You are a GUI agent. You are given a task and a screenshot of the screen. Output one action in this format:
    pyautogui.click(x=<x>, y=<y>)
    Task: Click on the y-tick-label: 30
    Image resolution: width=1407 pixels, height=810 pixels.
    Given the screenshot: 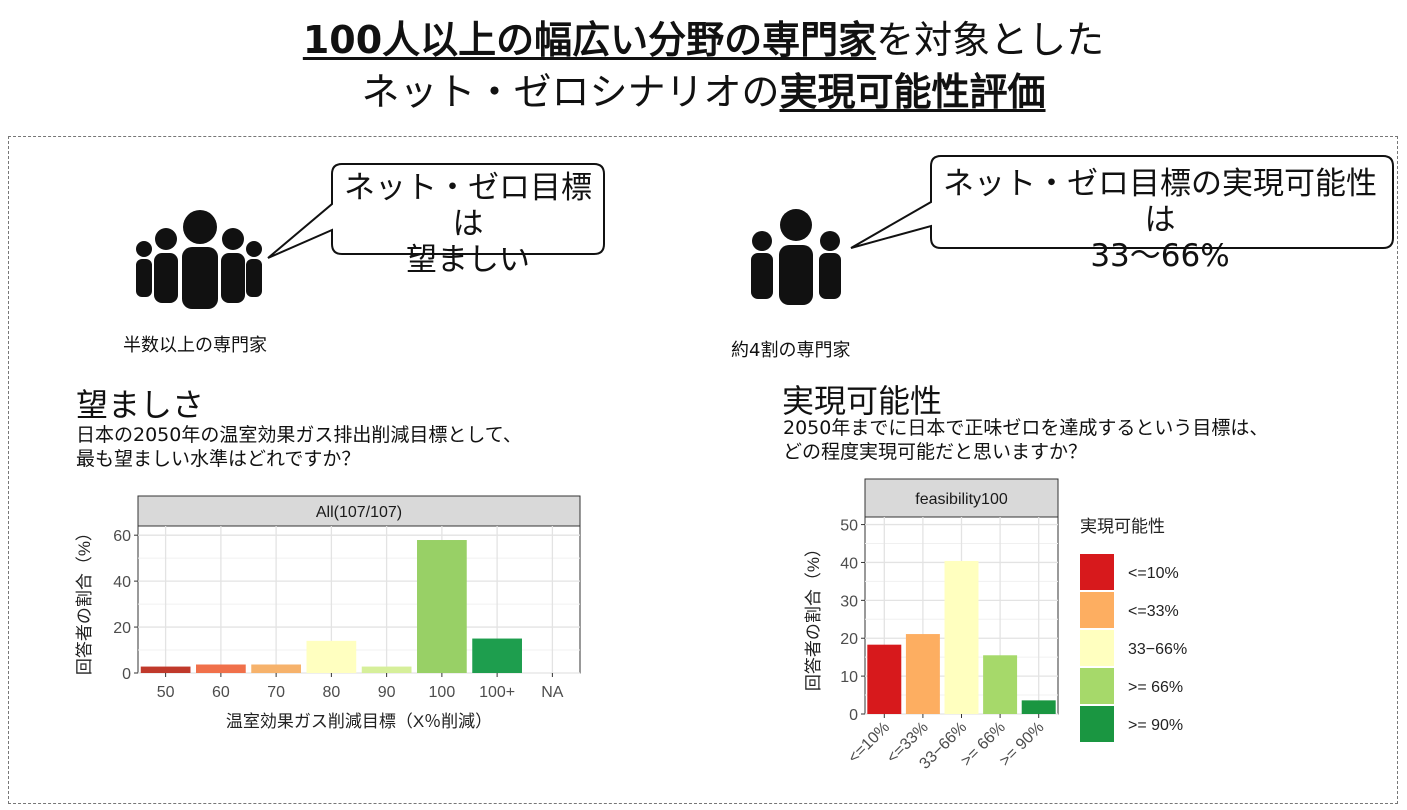 What is the action you would take?
    pyautogui.click(x=849, y=601)
    